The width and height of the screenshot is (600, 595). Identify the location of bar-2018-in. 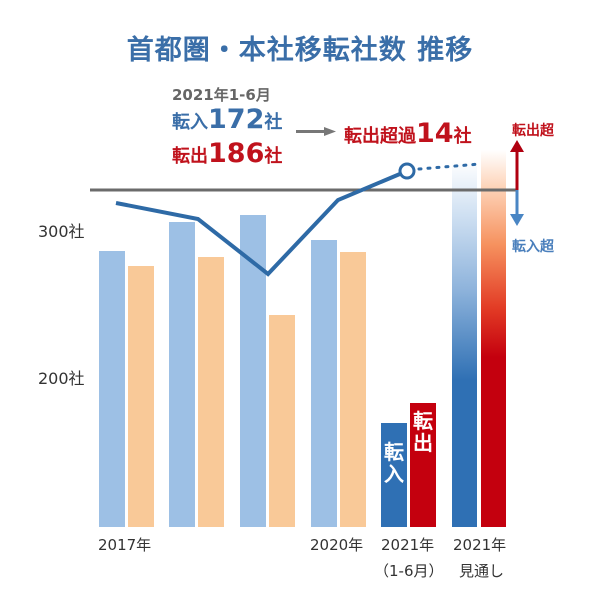
(182, 374).